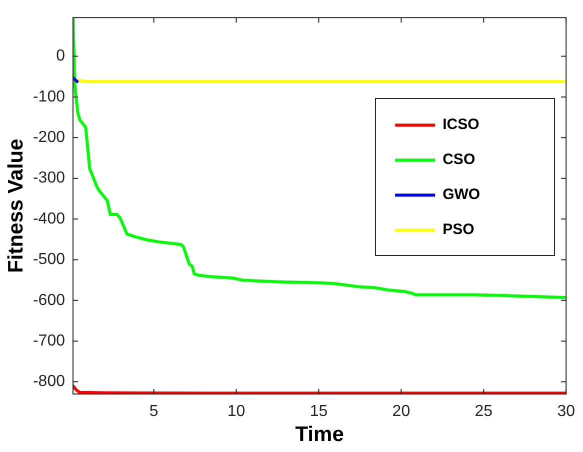  I want to click on legend-label: PSO, so click(458, 229).